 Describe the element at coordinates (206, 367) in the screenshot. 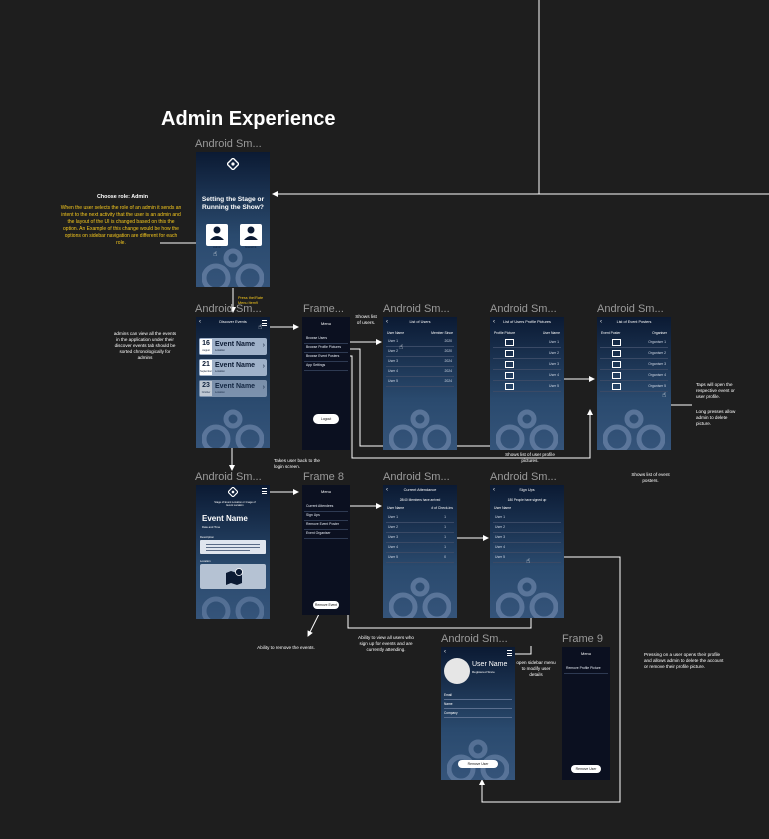

I see `event-date: 21 September` at that location.